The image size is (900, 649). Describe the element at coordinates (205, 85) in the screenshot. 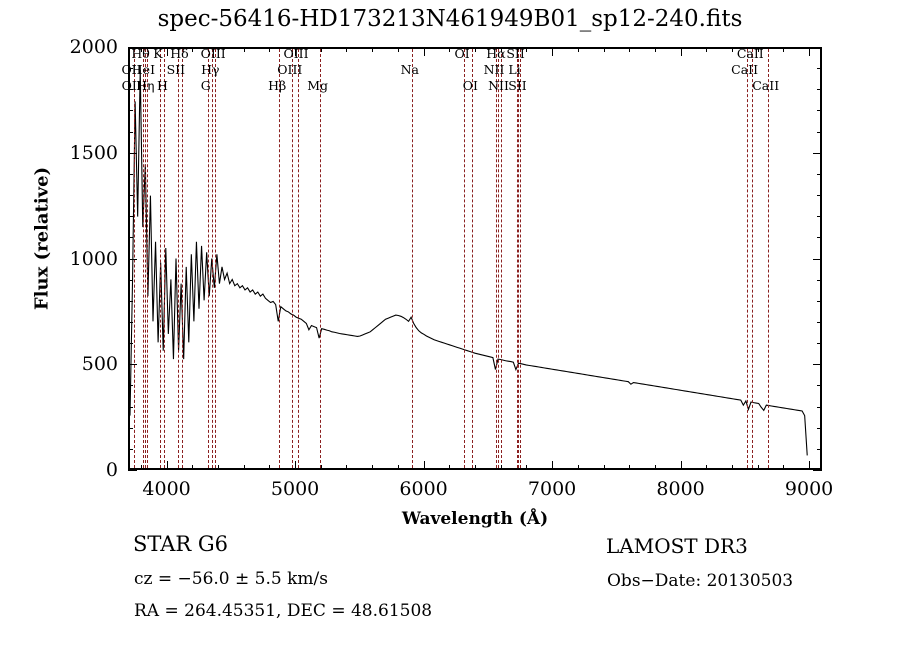

I see `spectral-line-label: G` at that location.